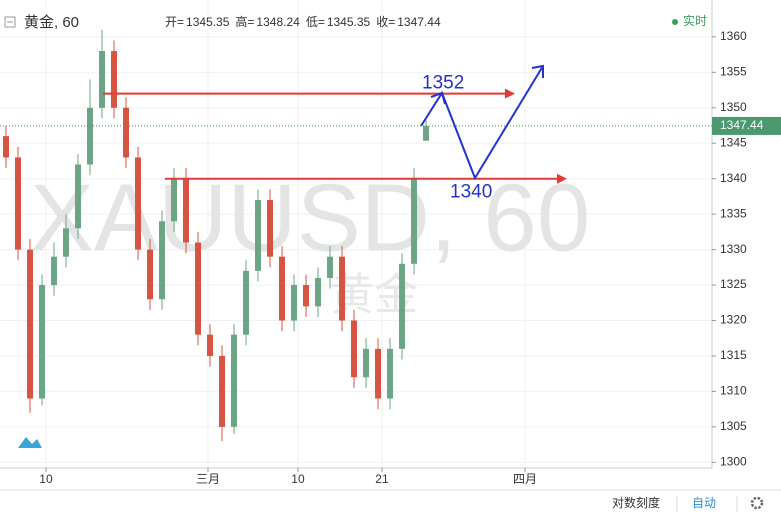  Describe the element at coordinates (443, 83) in the screenshot. I see `level-label: 1352` at that location.